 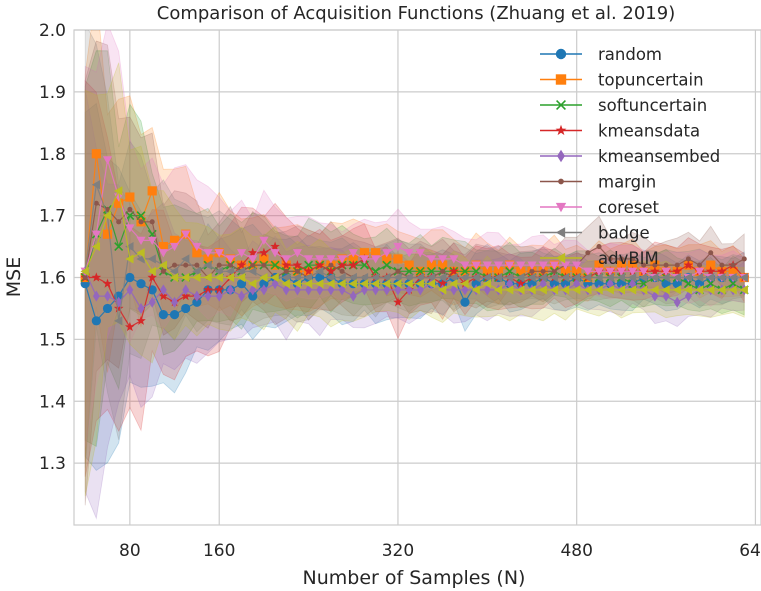 I want to click on legend-label: kmeansembed, so click(x=659, y=156).